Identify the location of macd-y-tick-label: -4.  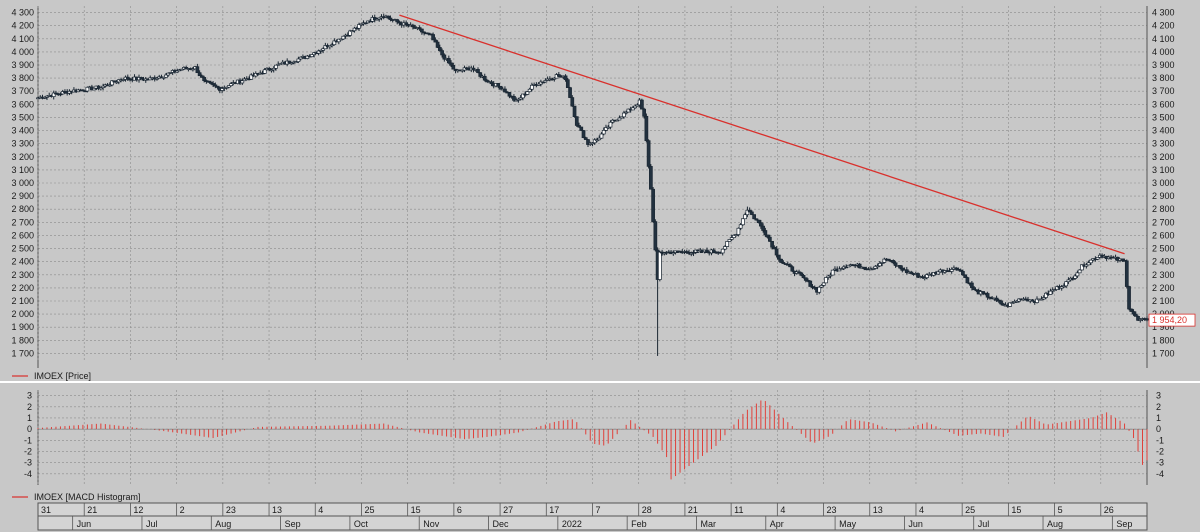
(28, 474).